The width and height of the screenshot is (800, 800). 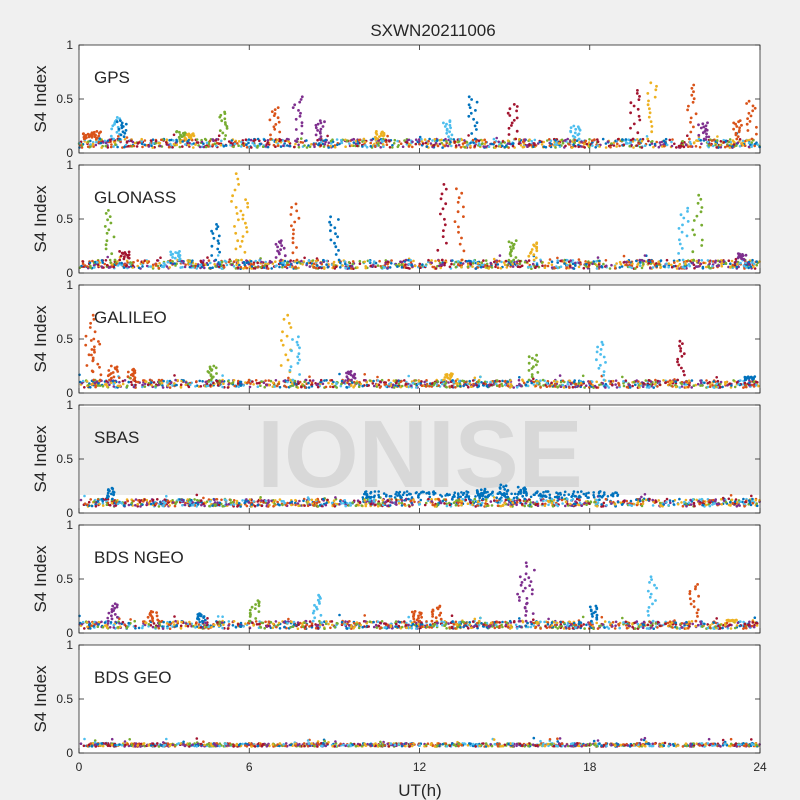 What do you see at coordinates (419, 219) in the screenshot?
I see `plot-area-glonass` at bounding box center [419, 219].